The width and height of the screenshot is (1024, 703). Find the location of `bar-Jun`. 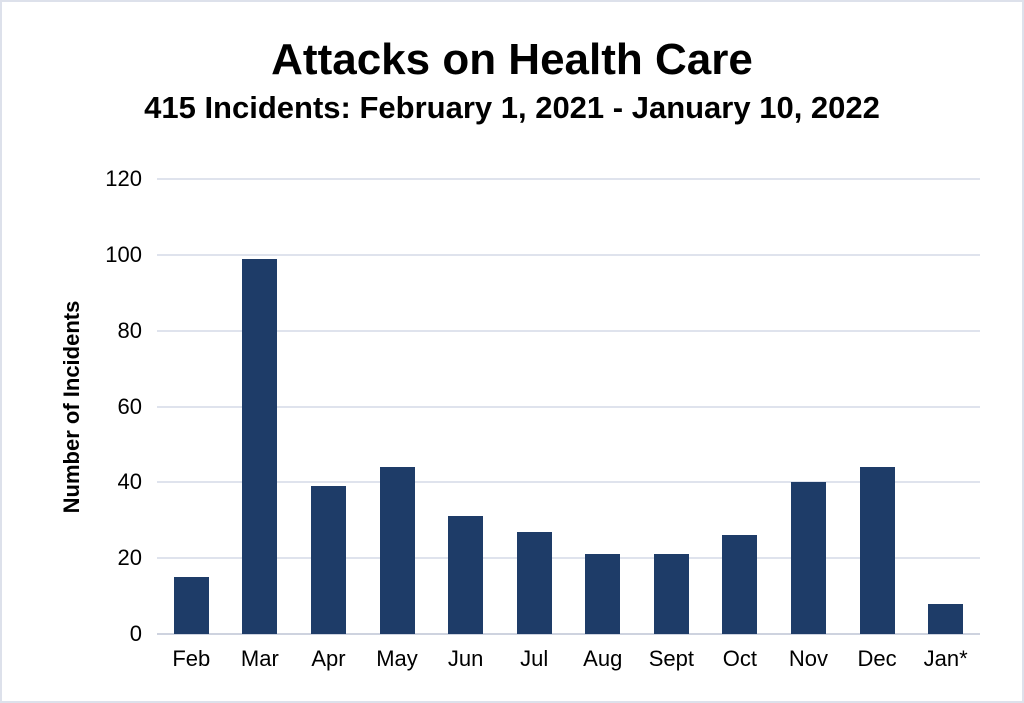

bar-Jun is located at coordinates (466, 575).